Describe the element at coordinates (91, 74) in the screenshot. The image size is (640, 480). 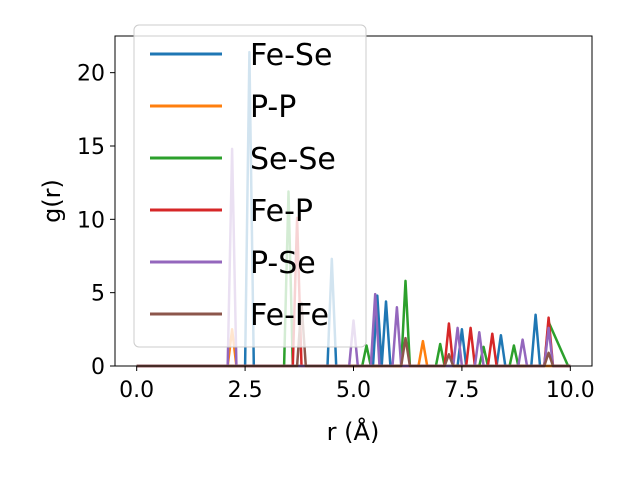
I see `y-tick-label-4: 20` at that location.